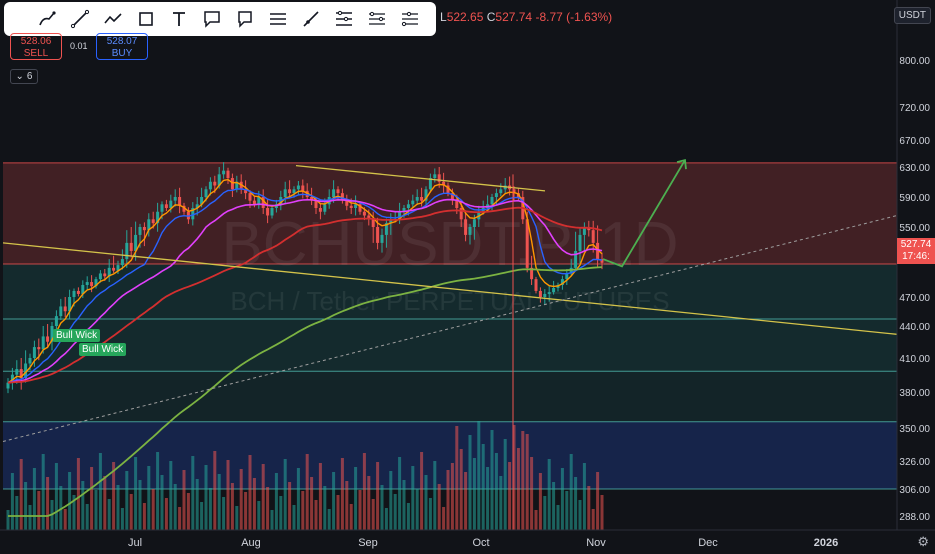  What do you see at coordinates (36, 41) in the screenshot?
I see `sell-price: 528.06` at bounding box center [36, 41].